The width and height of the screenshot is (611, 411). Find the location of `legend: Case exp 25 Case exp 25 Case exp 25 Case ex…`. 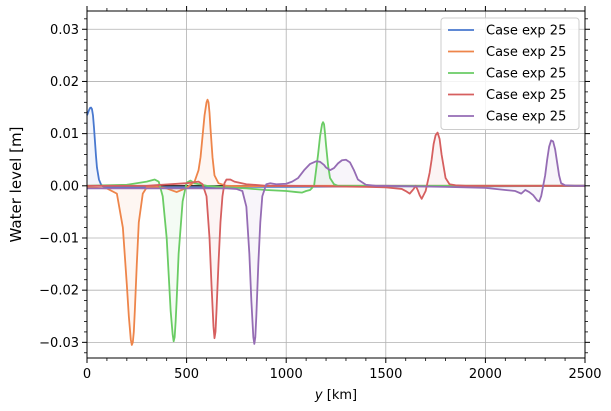

legend: Case exp 25 Case exp 25 Case exp 25 Case ex… is located at coordinates (510, 73).